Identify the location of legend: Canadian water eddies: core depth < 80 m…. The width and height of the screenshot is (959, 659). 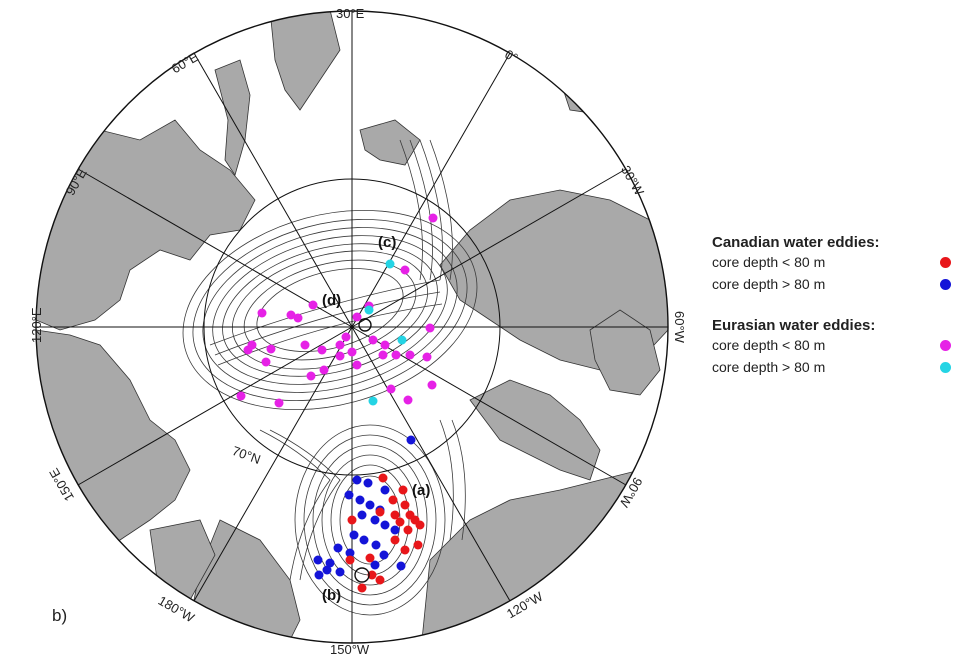
(832, 306).